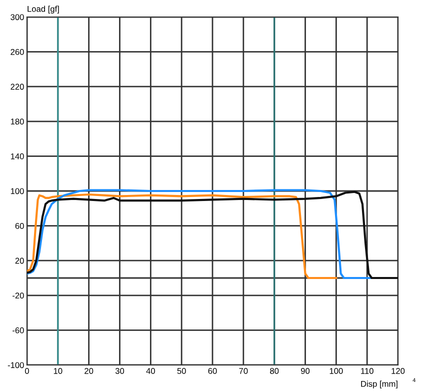 The image size is (422, 391). I want to click on x-tick-label: 20, so click(89, 371).